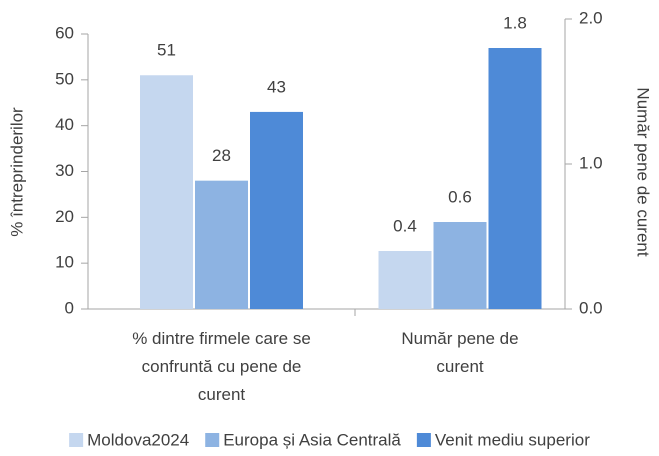 Image resolution: width=659 pixels, height=456 pixels. Describe the element at coordinates (591, 162) in the screenshot. I see `y2-tick-label: 1.0` at that location.